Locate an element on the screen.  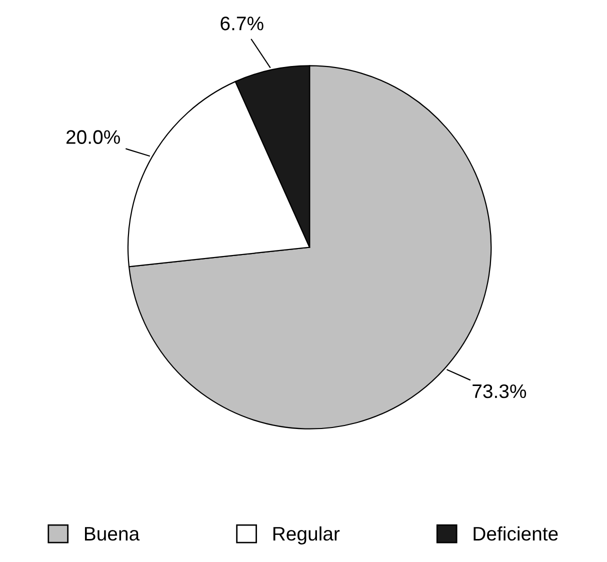
data-label: 73.3% is located at coordinates (499, 391).